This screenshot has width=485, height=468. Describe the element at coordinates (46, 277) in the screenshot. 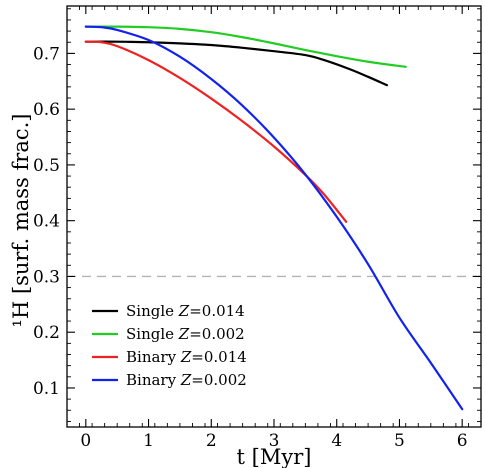

I see `y-tick-label: 0.3` at that location.